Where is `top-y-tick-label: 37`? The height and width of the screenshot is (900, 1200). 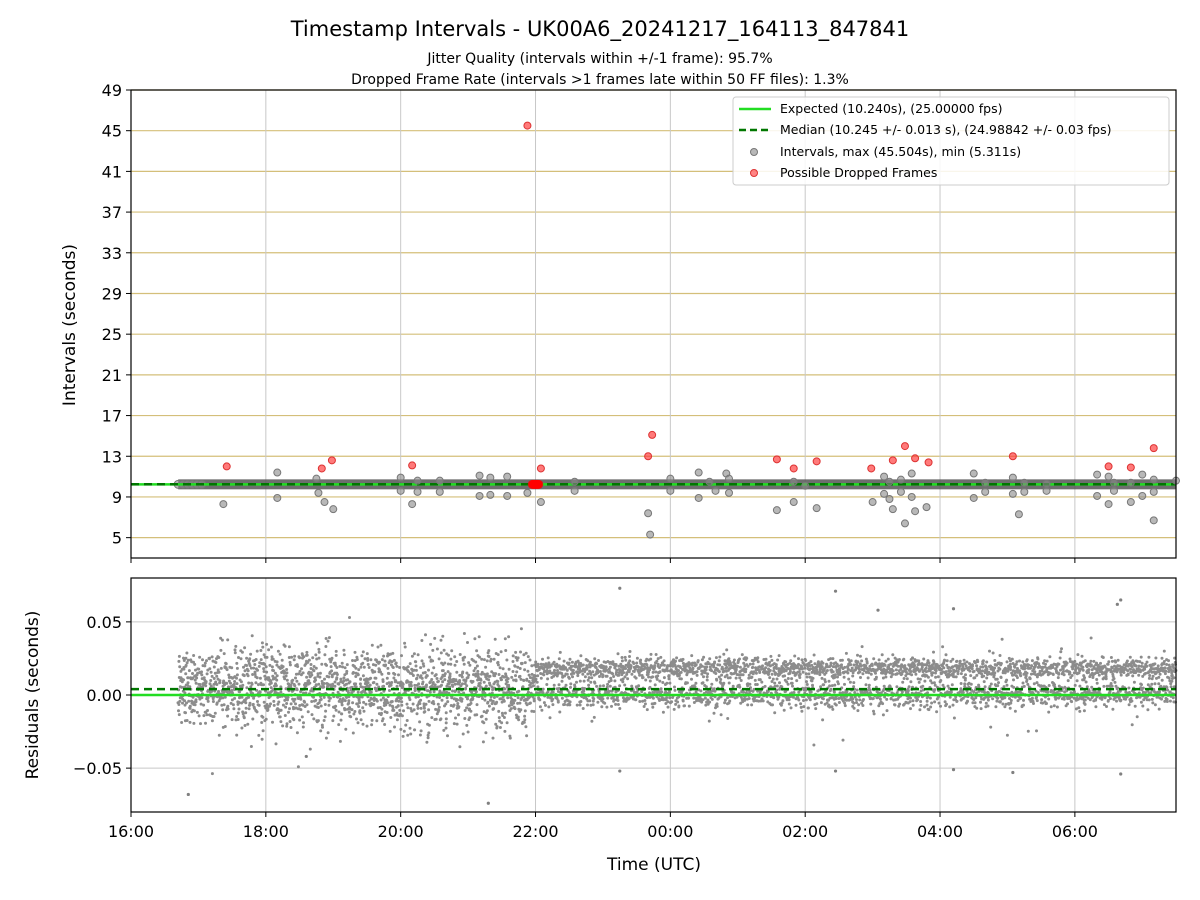 top-y-tick-label: 37 is located at coordinates (112, 212).